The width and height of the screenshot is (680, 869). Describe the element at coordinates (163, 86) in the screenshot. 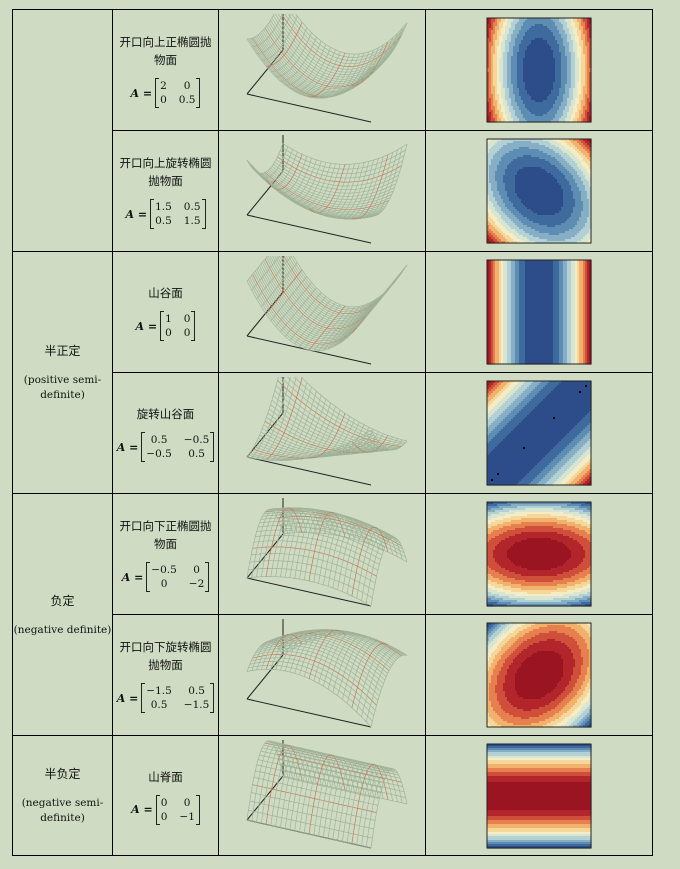

I see `matrix-entry: 2` at that location.